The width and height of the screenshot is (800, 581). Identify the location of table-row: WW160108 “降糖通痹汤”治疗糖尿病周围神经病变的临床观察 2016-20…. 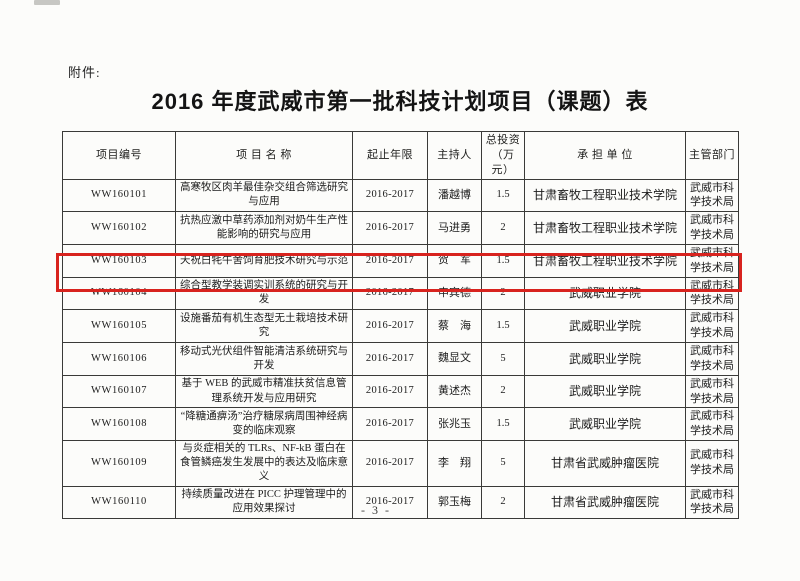
(400, 424).